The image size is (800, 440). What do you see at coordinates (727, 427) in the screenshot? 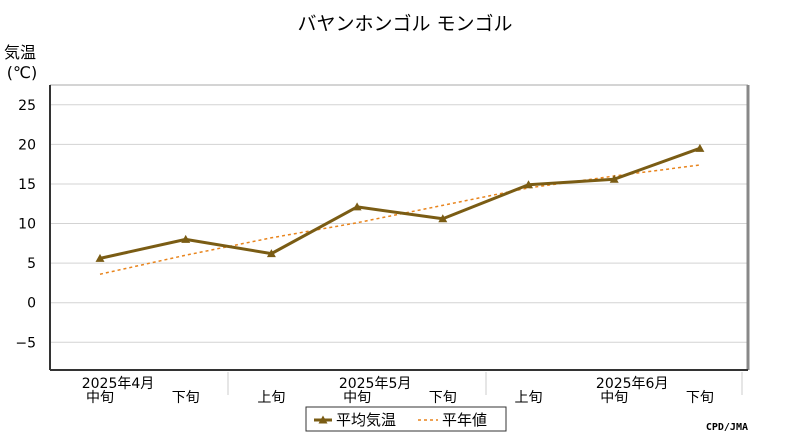
I see `credit-label: CPD/JMA` at bounding box center [727, 427].